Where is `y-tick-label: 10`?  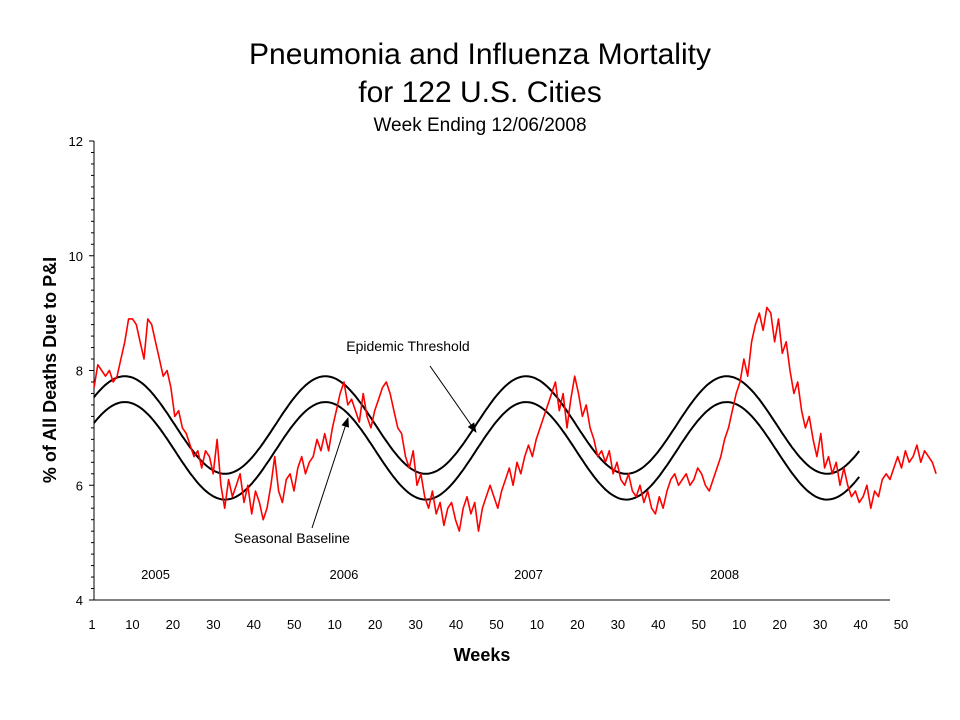
y-tick-label: 10 is located at coordinates (76, 256).